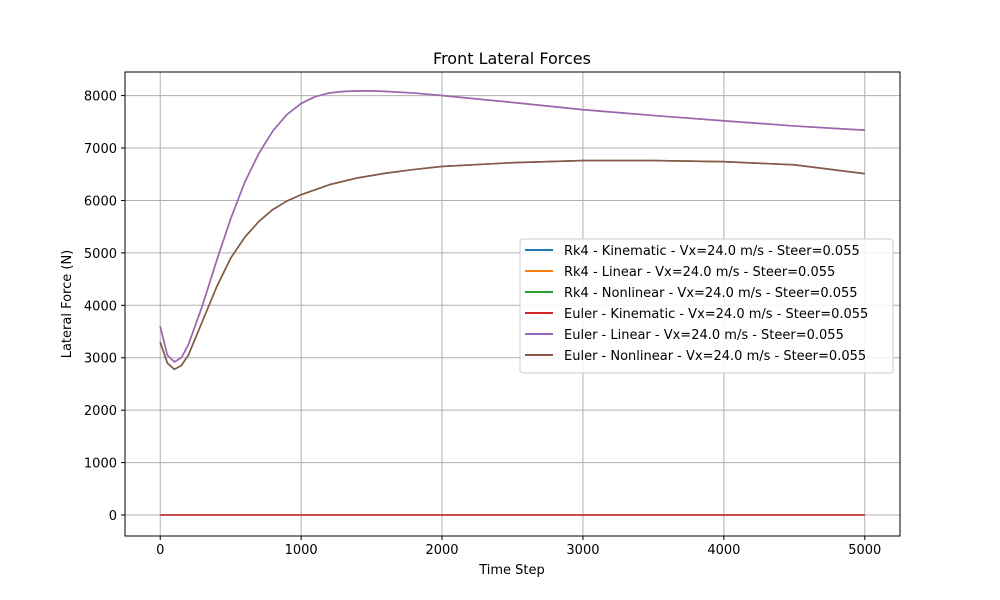  Describe the element at coordinates (301, 550) in the screenshot. I see `x-tick-label: 1000` at that location.